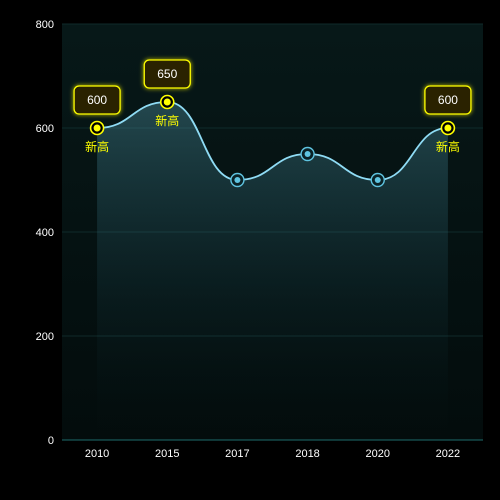  Describe the element at coordinates (378, 454) in the screenshot. I see `x-tick-label: 2020` at that location.